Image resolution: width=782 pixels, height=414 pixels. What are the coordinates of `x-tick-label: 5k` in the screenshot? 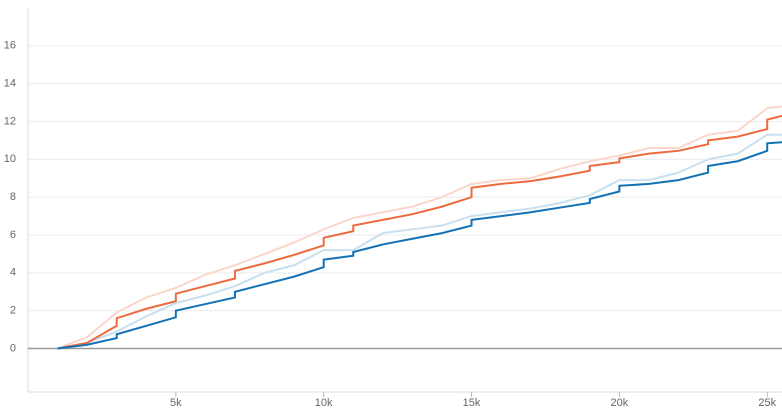 It's located at (176, 403).